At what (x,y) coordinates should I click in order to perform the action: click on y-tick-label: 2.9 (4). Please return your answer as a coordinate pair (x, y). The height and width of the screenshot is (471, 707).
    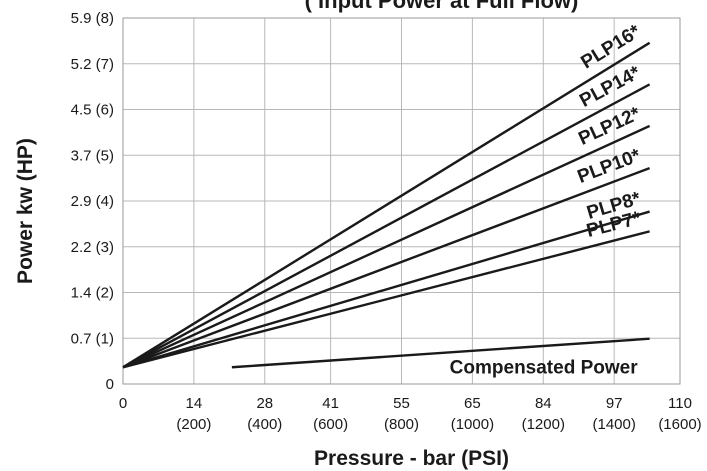
    Looking at the image, I should click on (92, 201).